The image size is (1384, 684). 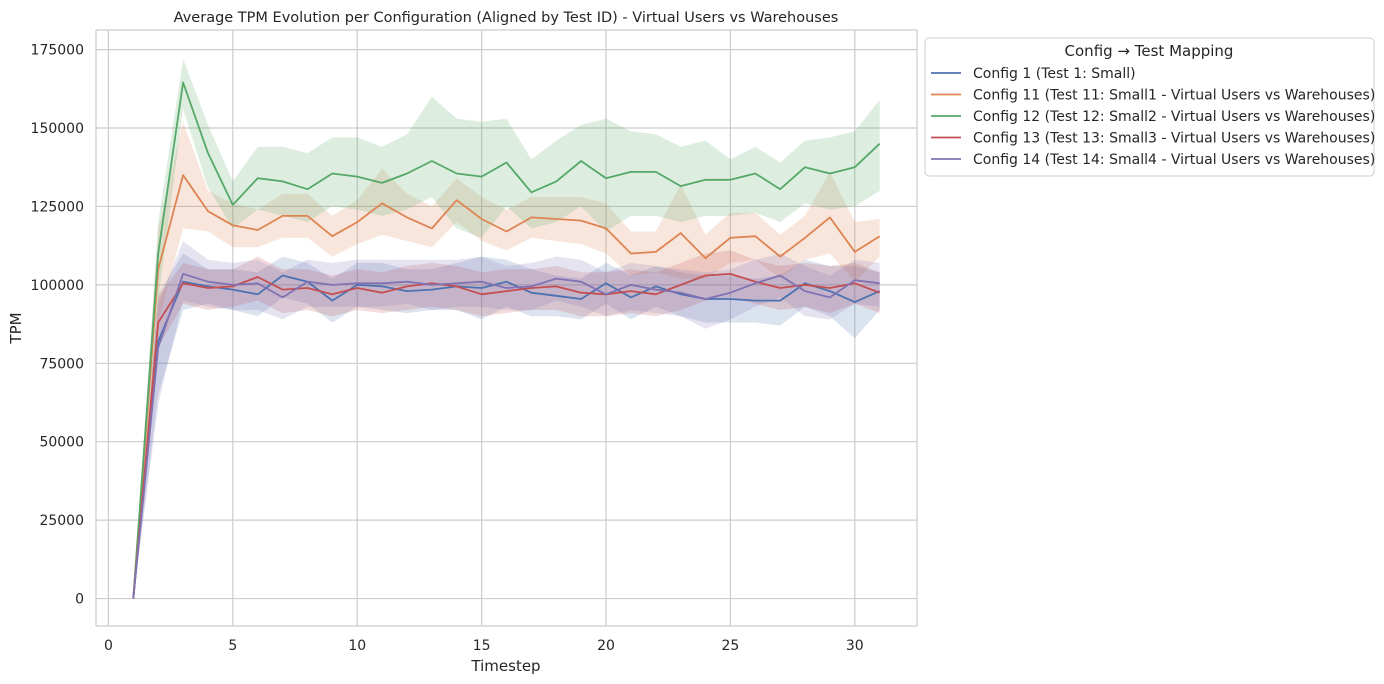 I want to click on y-tick-label: 125000, so click(x=57, y=207).